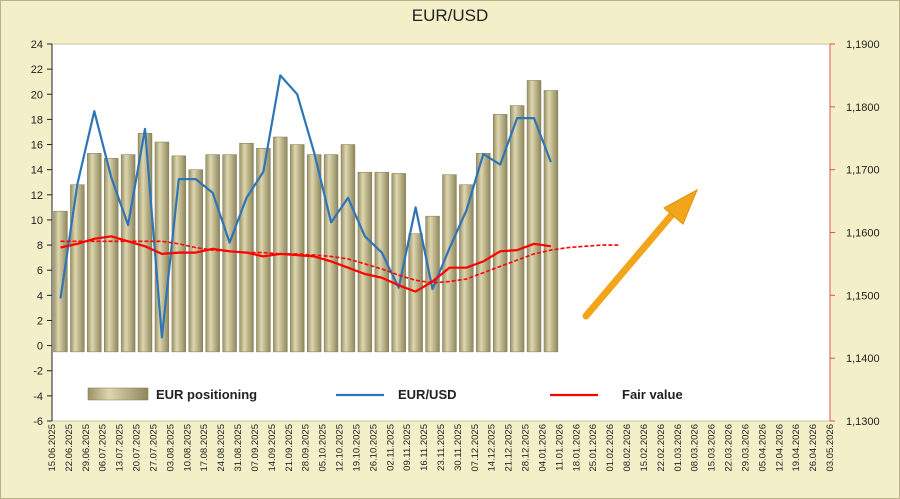 This screenshot has width=900, height=499. What do you see at coordinates (306, 448) in the screenshot?
I see `x-tick-label: 28.09.2025` at bounding box center [306, 448].